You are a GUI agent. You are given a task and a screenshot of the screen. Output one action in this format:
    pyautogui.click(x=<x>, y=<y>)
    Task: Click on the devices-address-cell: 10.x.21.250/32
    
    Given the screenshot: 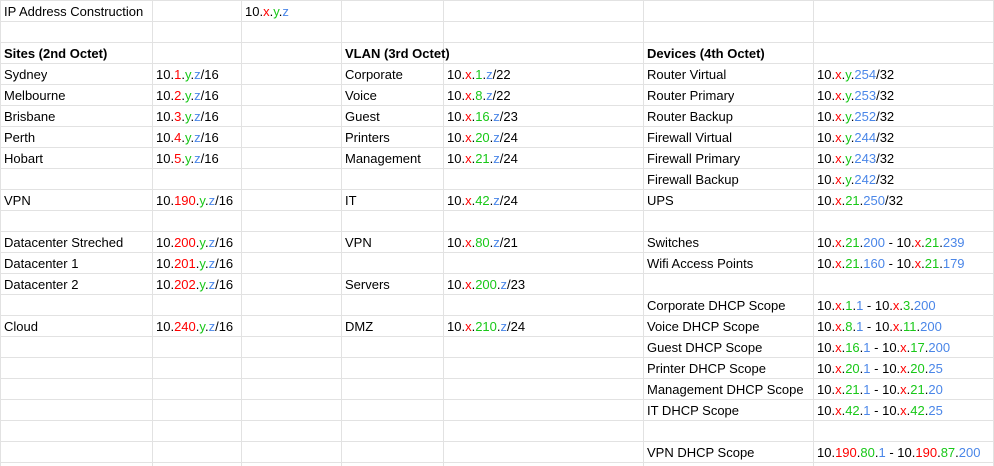 What is the action you would take?
    pyautogui.click(x=860, y=200)
    